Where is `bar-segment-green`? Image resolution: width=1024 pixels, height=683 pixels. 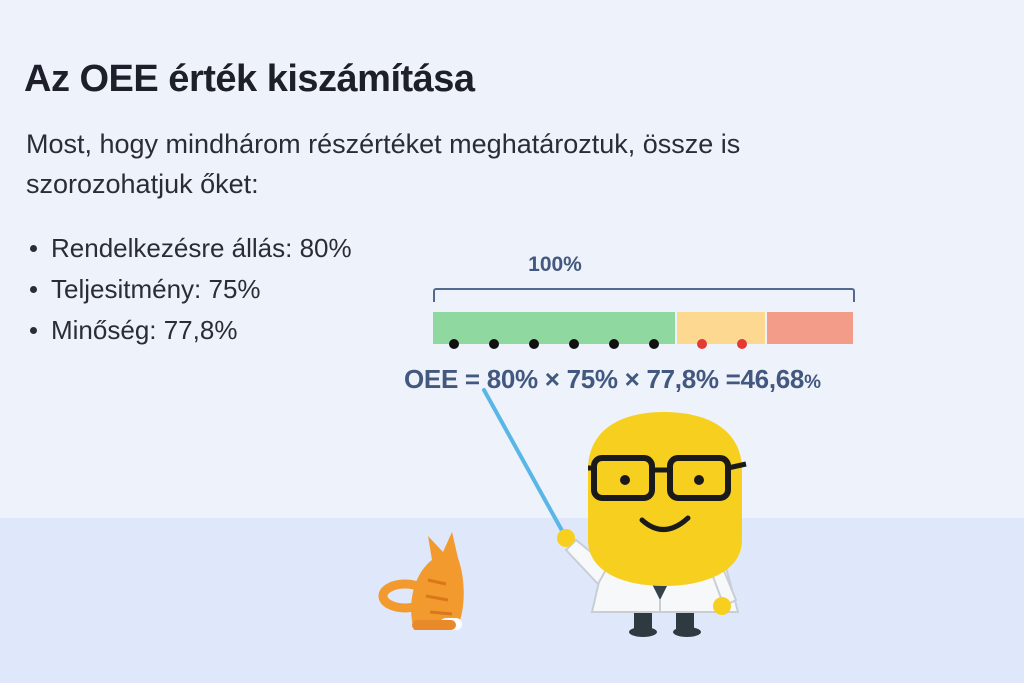 bar-segment-green is located at coordinates (554, 328).